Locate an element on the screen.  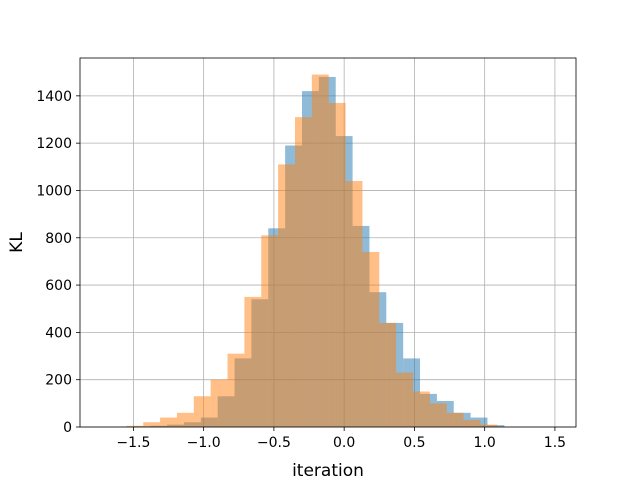
x-tick-label: 1.0 is located at coordinates (485, 443).